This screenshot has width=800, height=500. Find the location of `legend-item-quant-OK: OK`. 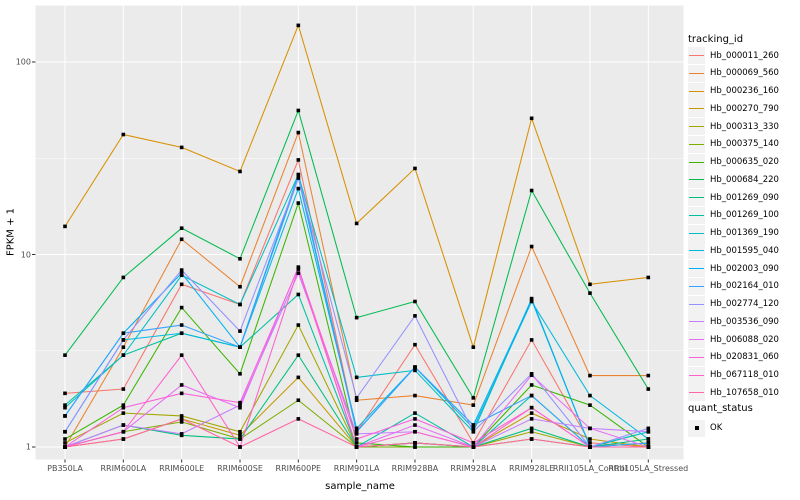

legend-item-quant-OK: OK is located at coordinates (705, 428).